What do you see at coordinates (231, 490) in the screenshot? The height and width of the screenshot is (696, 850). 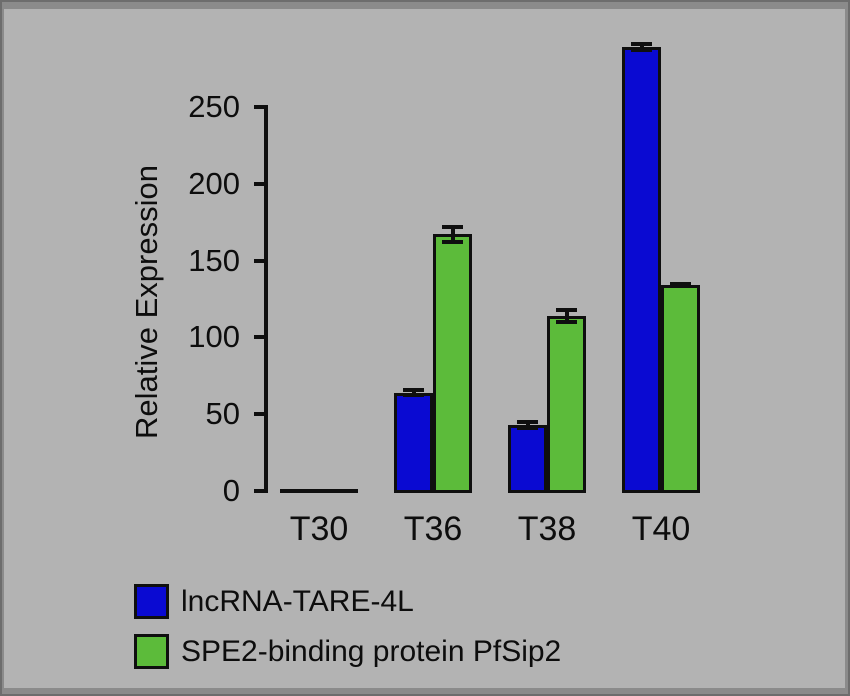 I see `y-tick-label-0: 0` at bounding box center [231, 490].